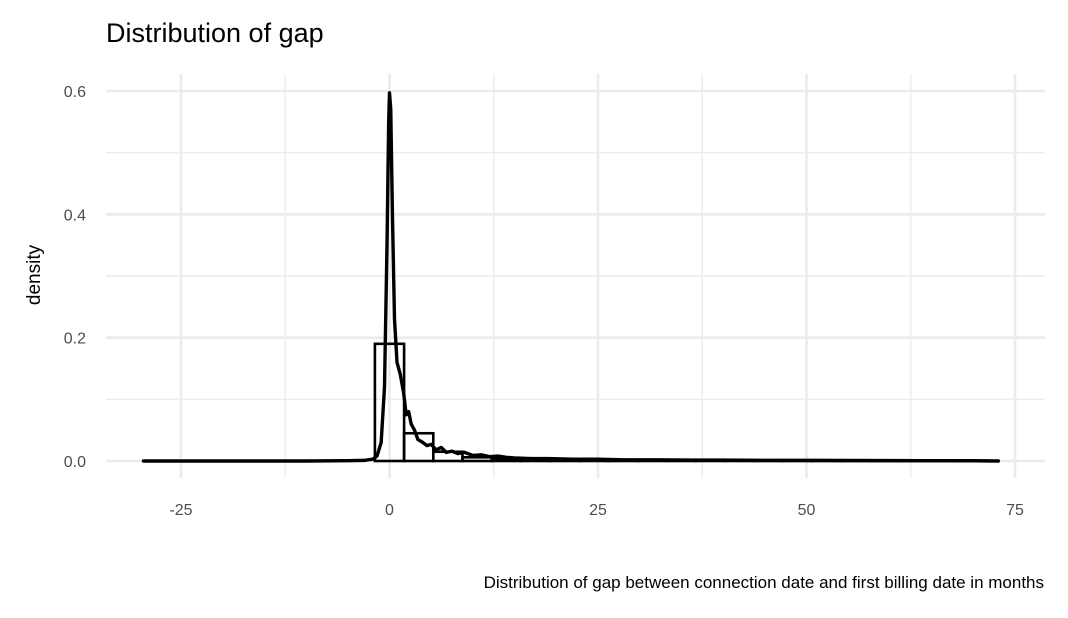 The image size is (1068, 618). What do you see at coordinates (75, 339) in the screenshot?
I see `y-tick-label-1: 0.2` at bounding box center [75, 339].